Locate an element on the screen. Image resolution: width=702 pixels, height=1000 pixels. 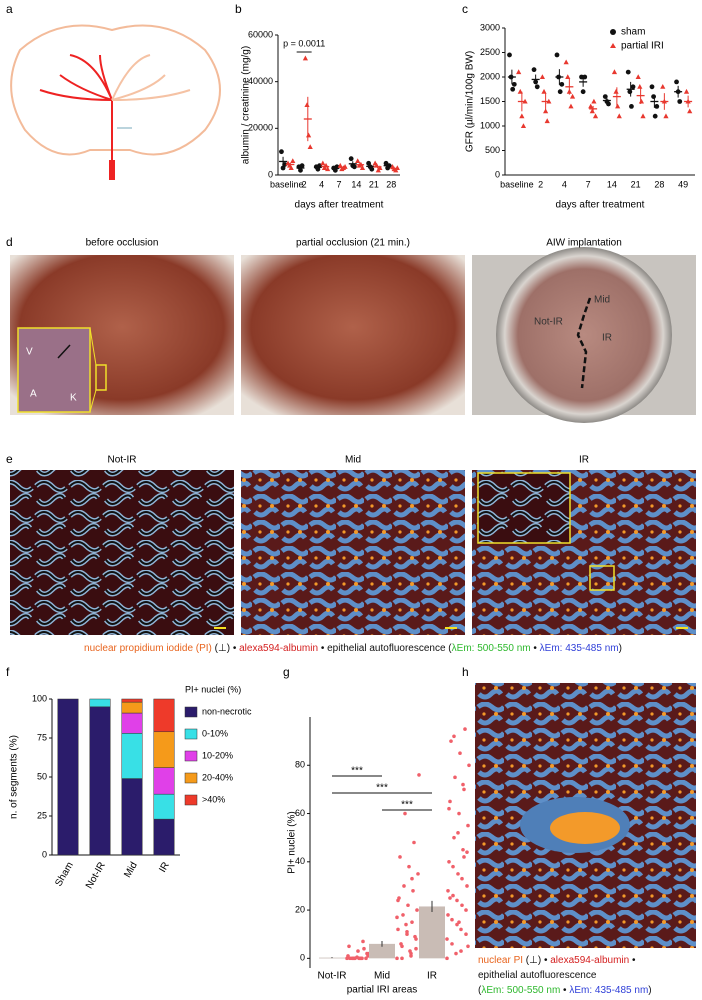
y-tick-label: 1500 is located at coordinates (490, 101).